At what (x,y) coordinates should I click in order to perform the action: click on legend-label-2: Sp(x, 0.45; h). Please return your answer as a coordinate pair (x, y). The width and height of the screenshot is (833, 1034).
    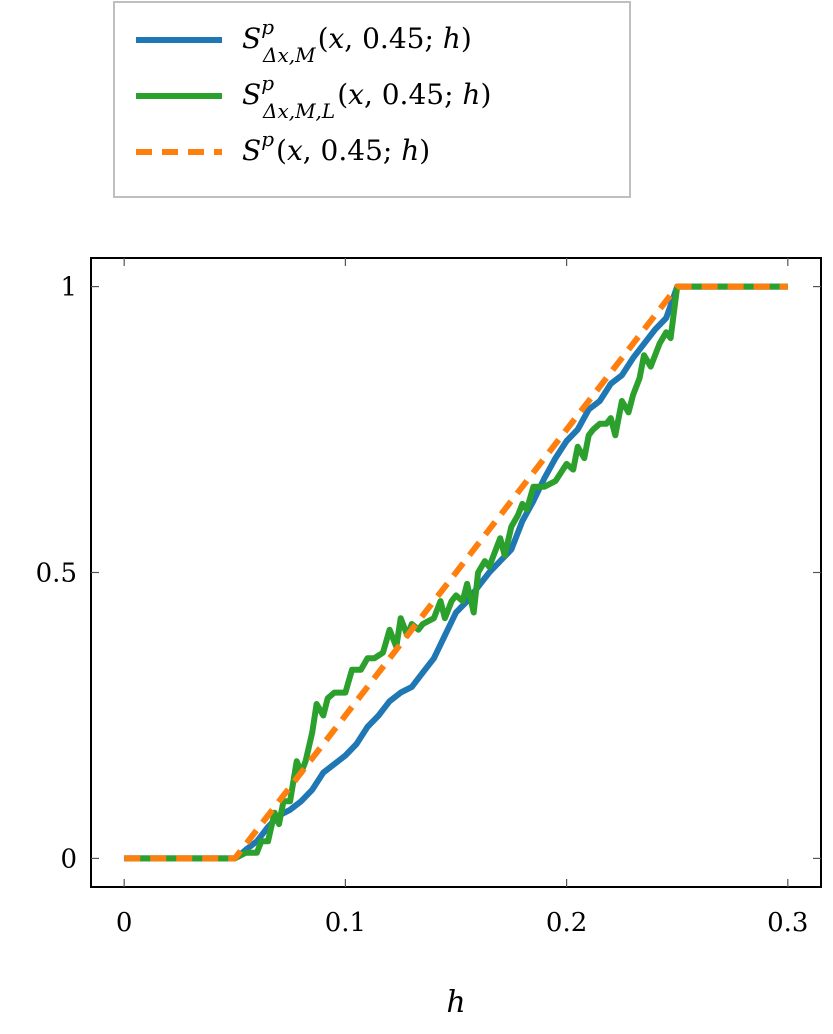
    Looking at the image, I should click on (336, 147).